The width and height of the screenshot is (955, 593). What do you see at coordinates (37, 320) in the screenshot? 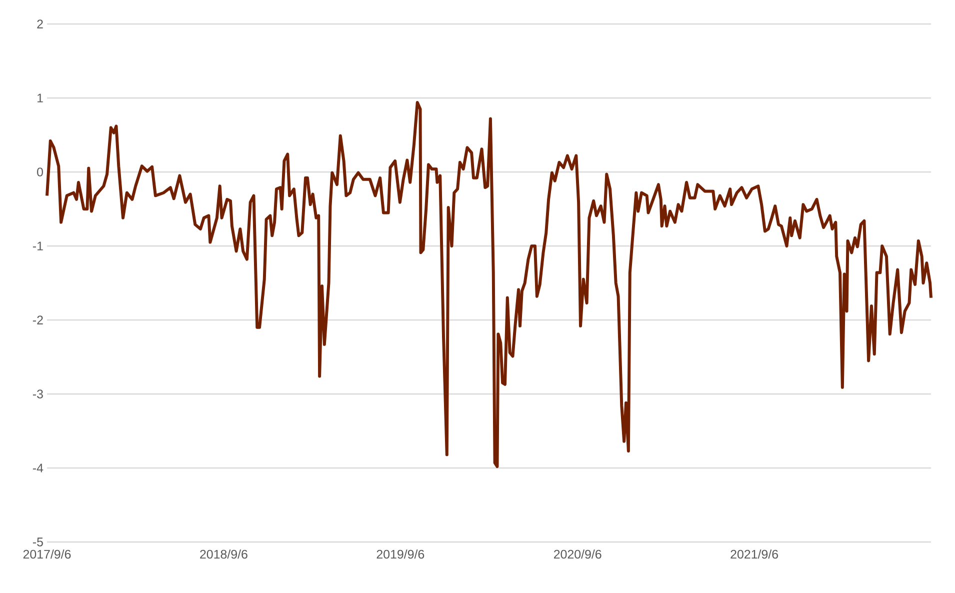
I see `y-tick-label: -2` at bounding box center [37, 320].